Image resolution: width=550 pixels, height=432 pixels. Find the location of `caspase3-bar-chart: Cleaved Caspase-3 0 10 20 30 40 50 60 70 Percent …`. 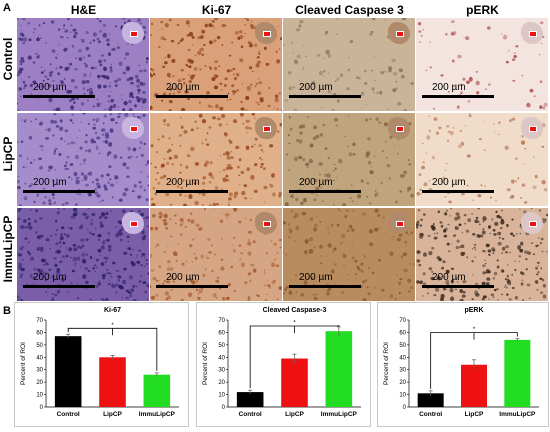

caspase3-bar-chart: Cleaved Caspase-3 0 10 20 30 40 50 60 70 Percent … is located at coordinates (283, 364).